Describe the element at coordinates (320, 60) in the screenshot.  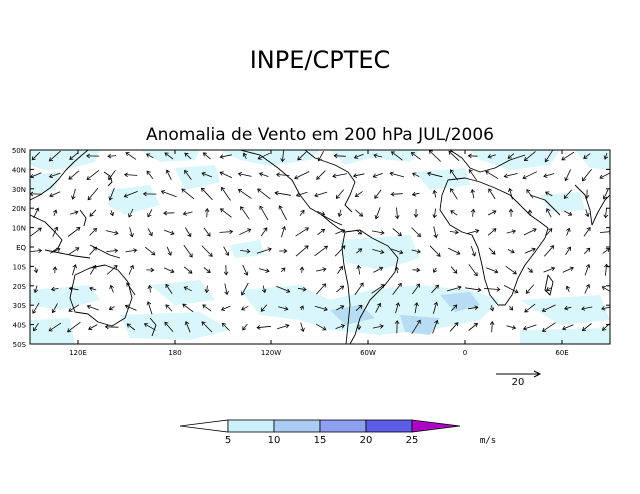
I see `org-title: INPE/CPTEC` at that location.